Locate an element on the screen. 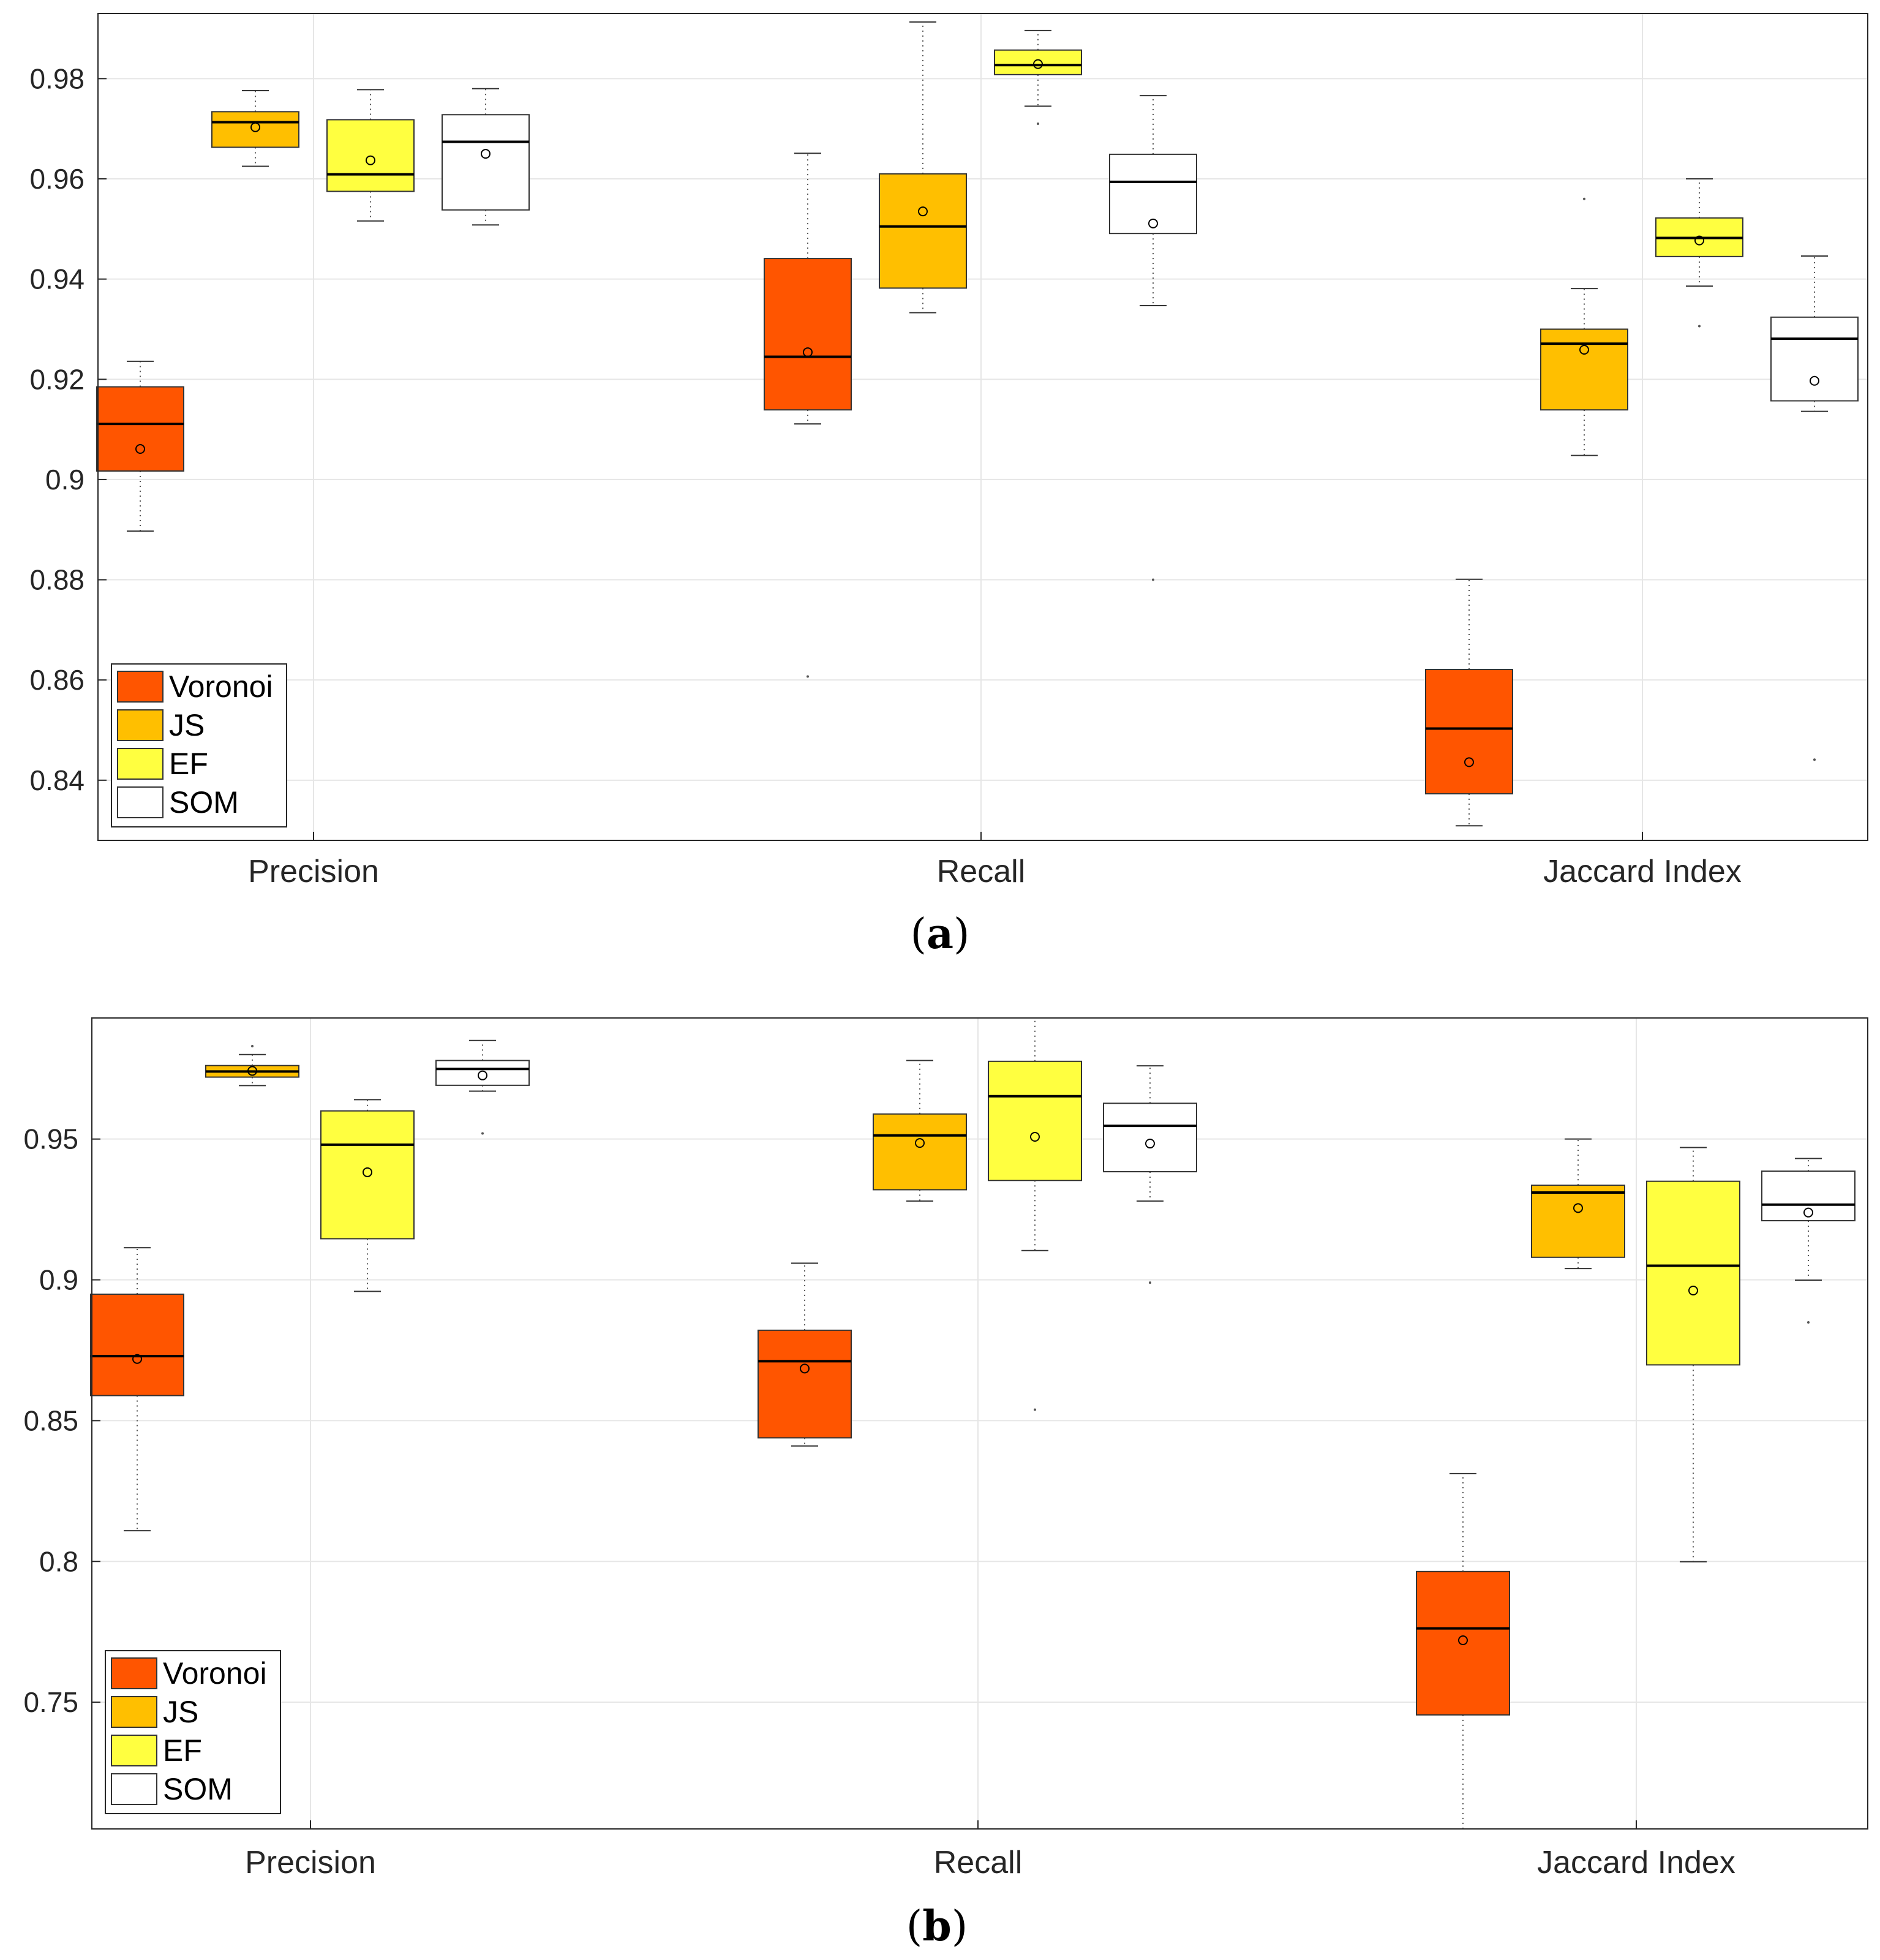  x-tick-label-jaccard-index: Jaccard Index is located at coordinates (1643, 872).